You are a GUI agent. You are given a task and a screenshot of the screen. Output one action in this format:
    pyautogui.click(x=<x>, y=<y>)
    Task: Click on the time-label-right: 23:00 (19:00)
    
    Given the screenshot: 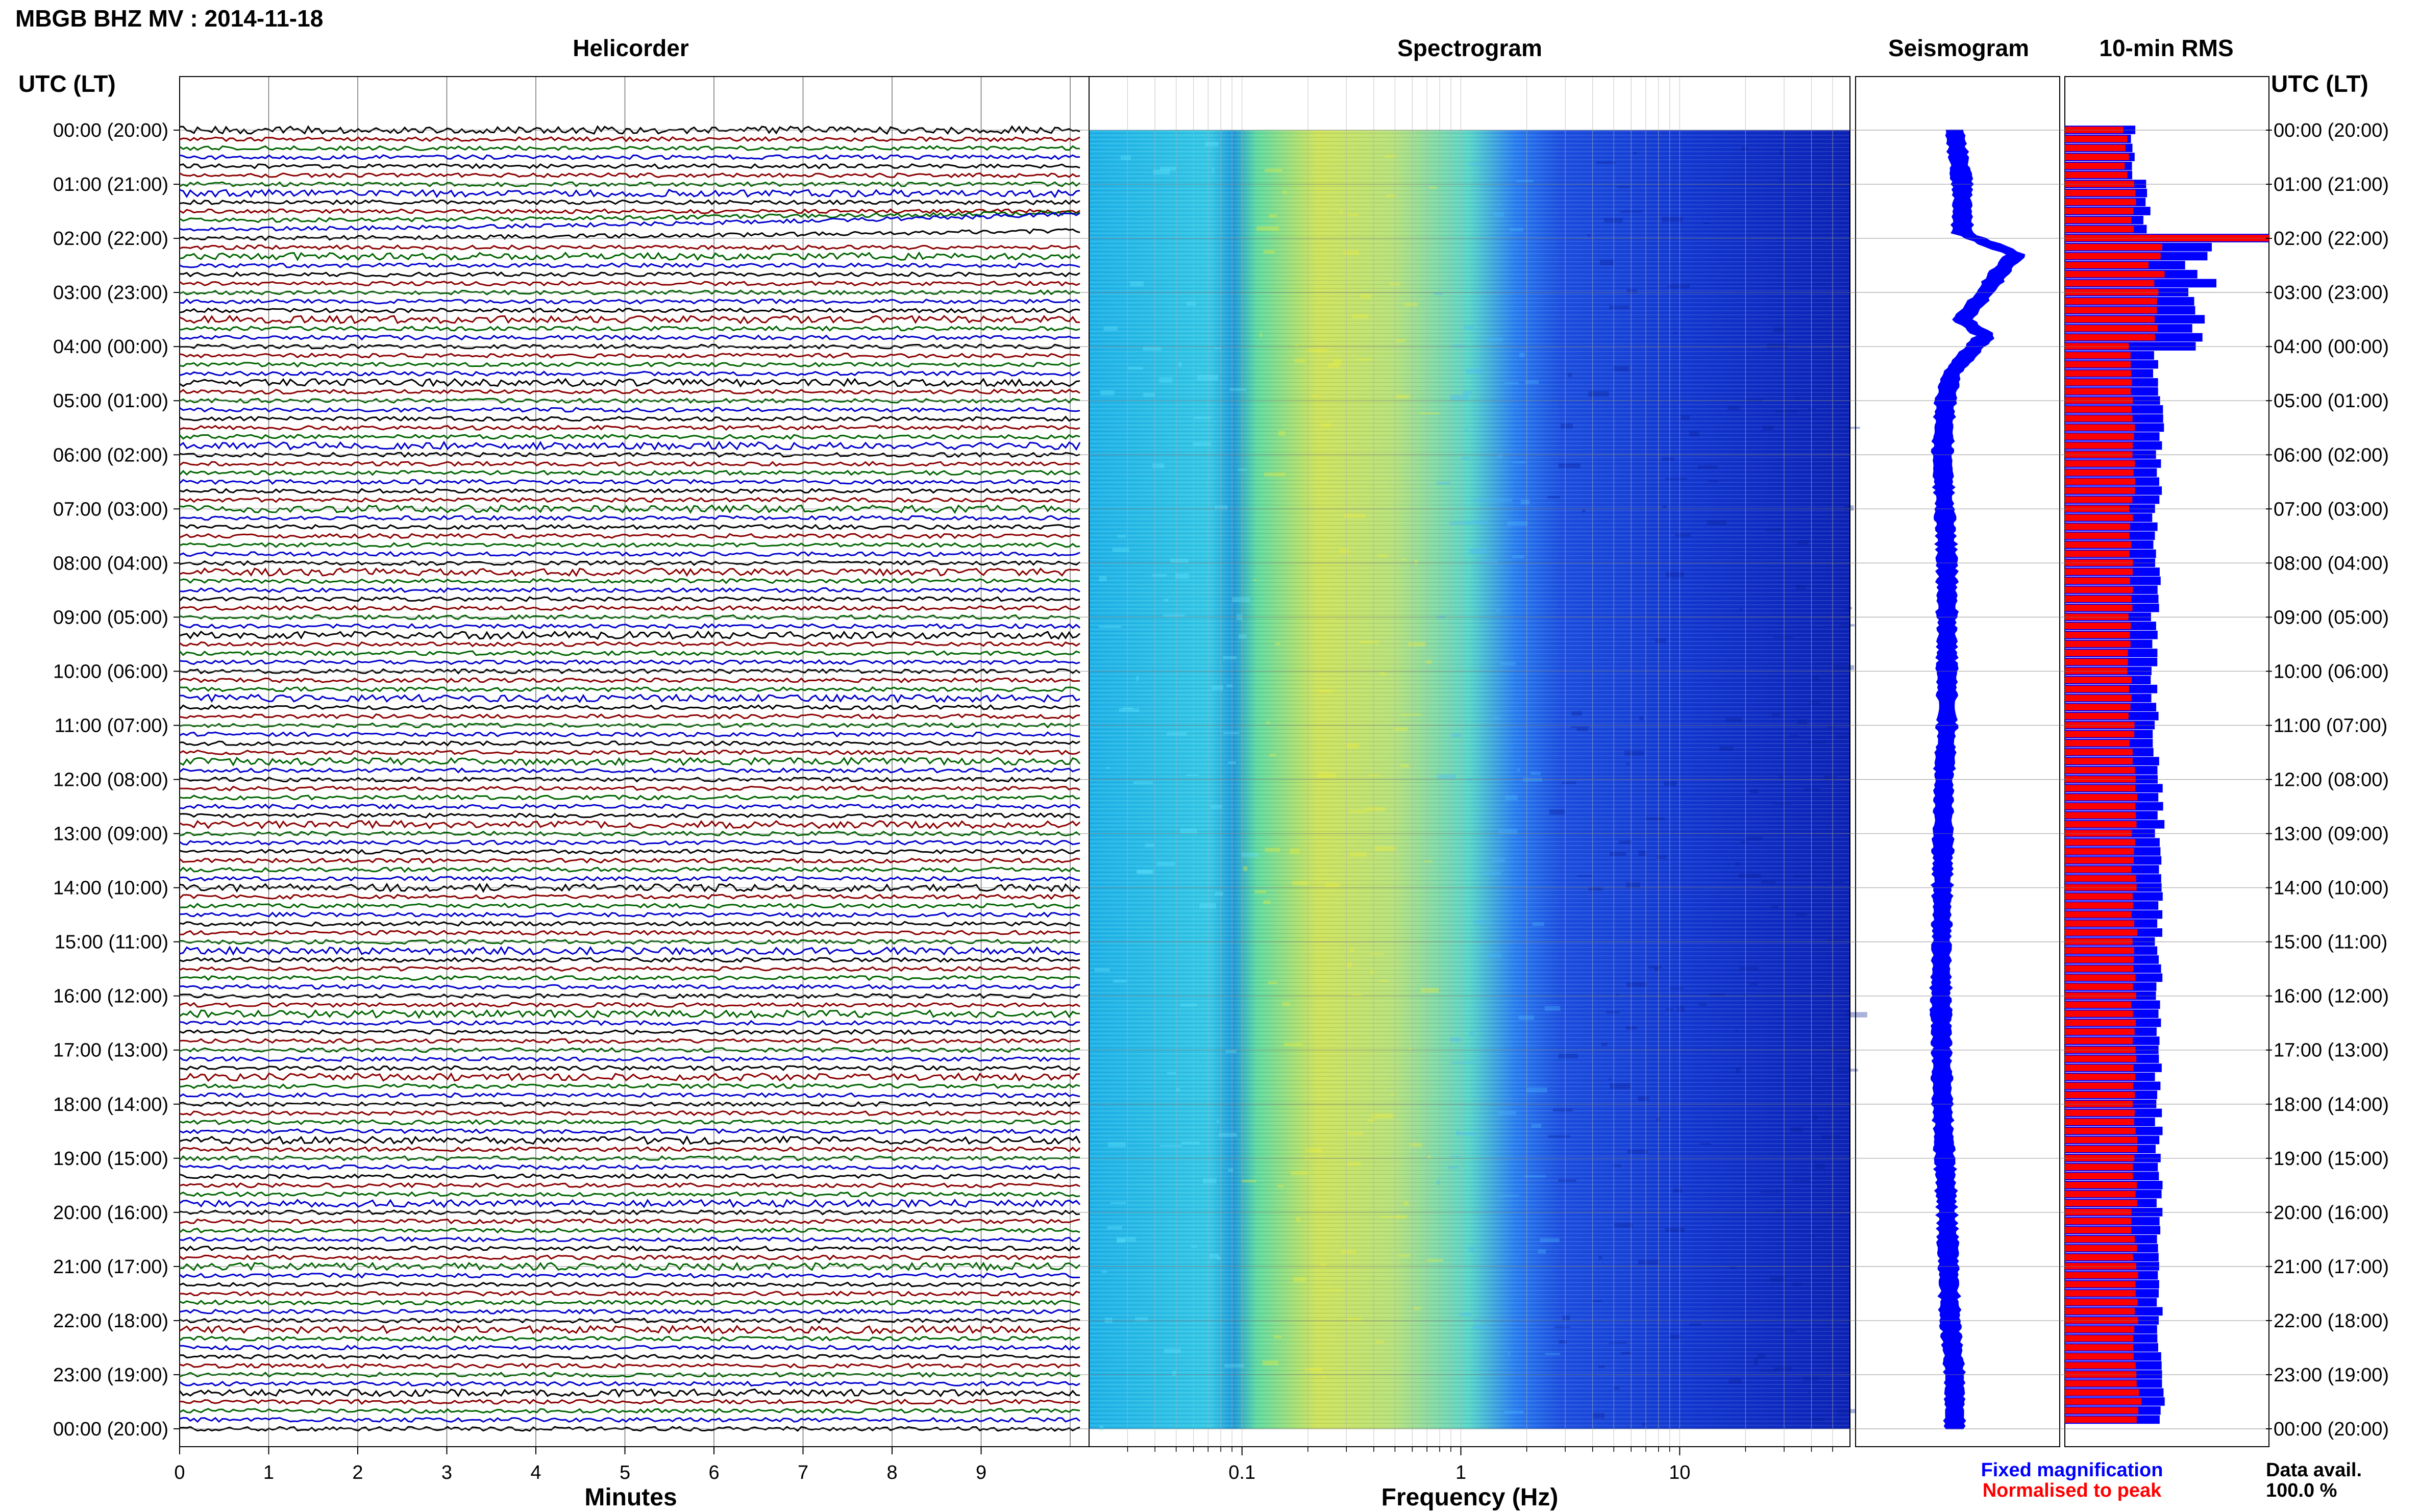 What is the action you would take?
    pyautogui.click(x=2331, y=1375)
    